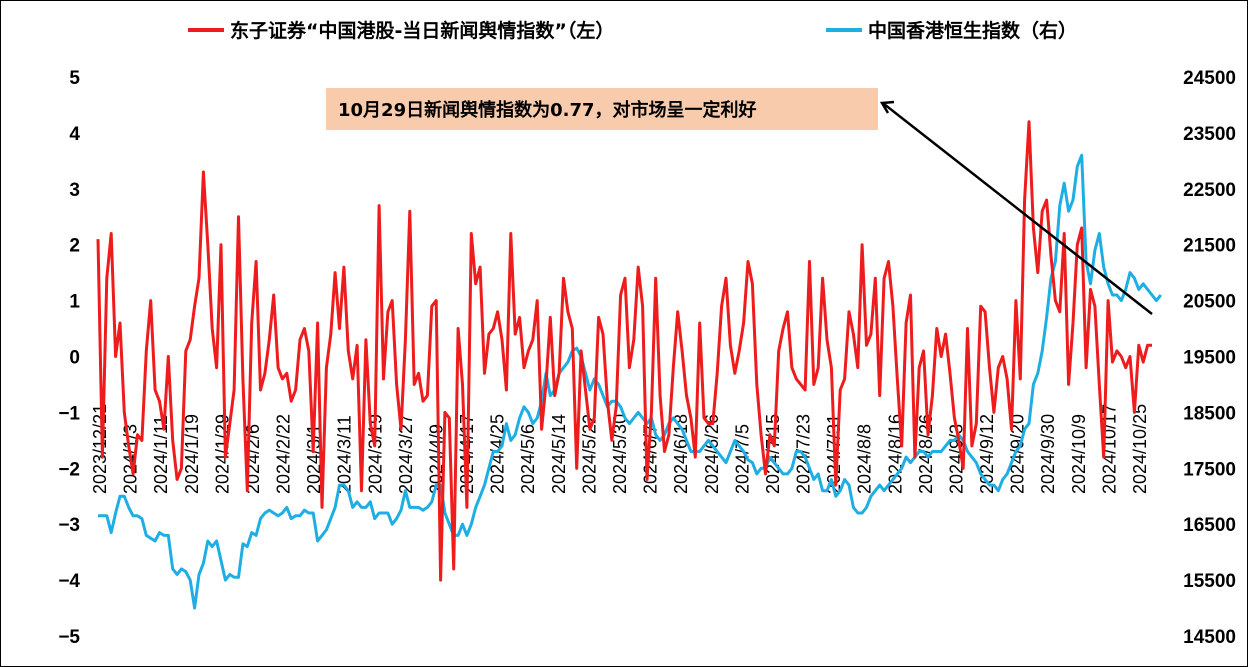 This screenshot has height=667, width=1248. What do you see at coordinates (1209, 190) in the screenshot?
I see `right-tick-label: 22500` at bounding box center [1209, 190].